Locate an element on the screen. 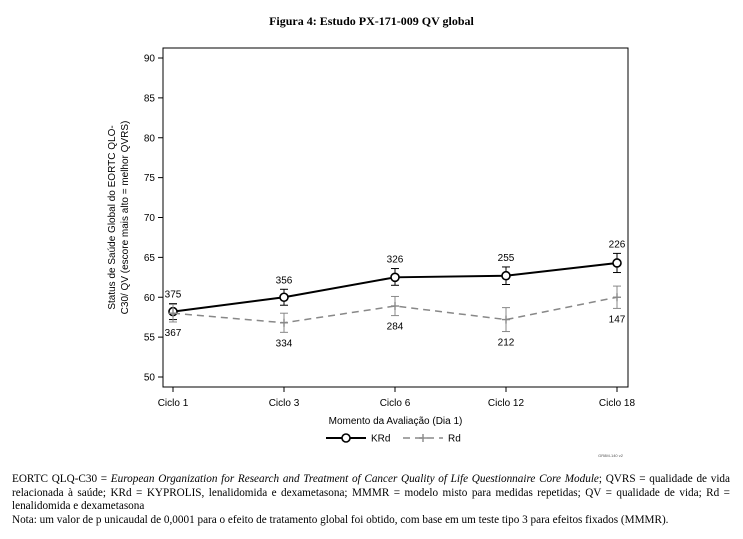 Image resolution: width=743 pixels, height=539 pixels. y-tick-label: 60 is located at coordinates (150, 298).